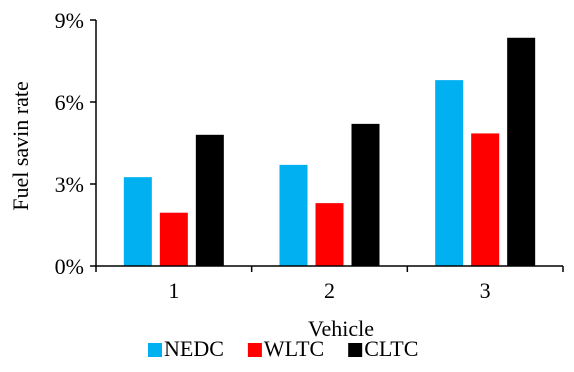  What do you see at coordinates (329, 290) in the screenshot?
I see `x-tick-label: 2` at bounding box center [329, 290].